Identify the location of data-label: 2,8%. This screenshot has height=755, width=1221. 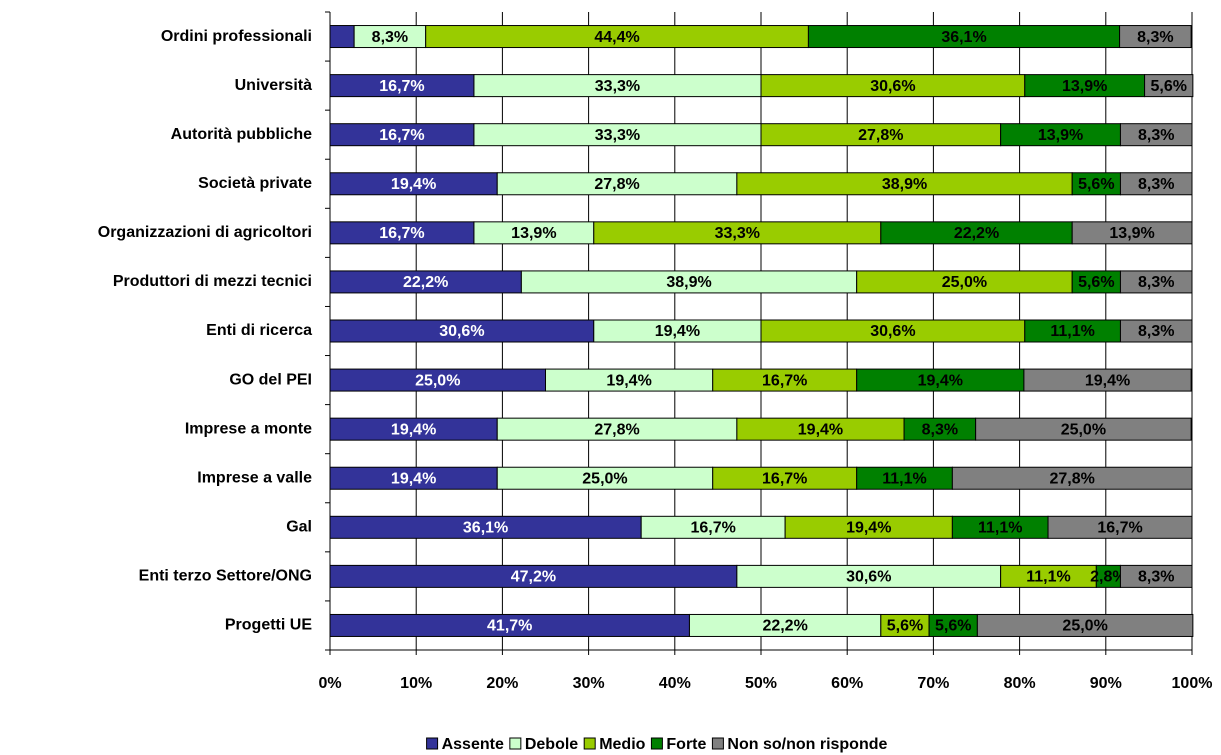
(1108, 577).